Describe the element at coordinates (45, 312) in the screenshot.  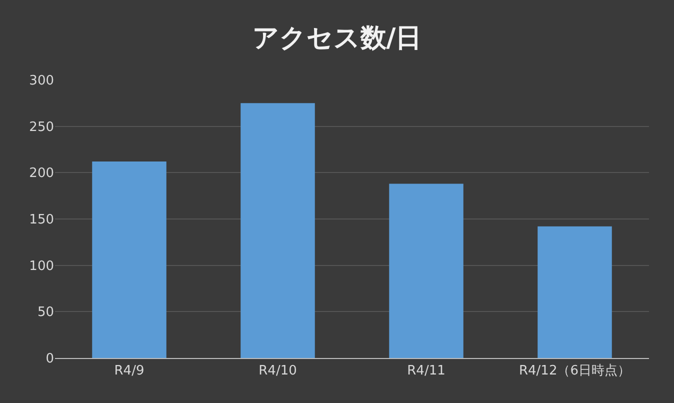
I see `y-tick-label: 50` at that location.